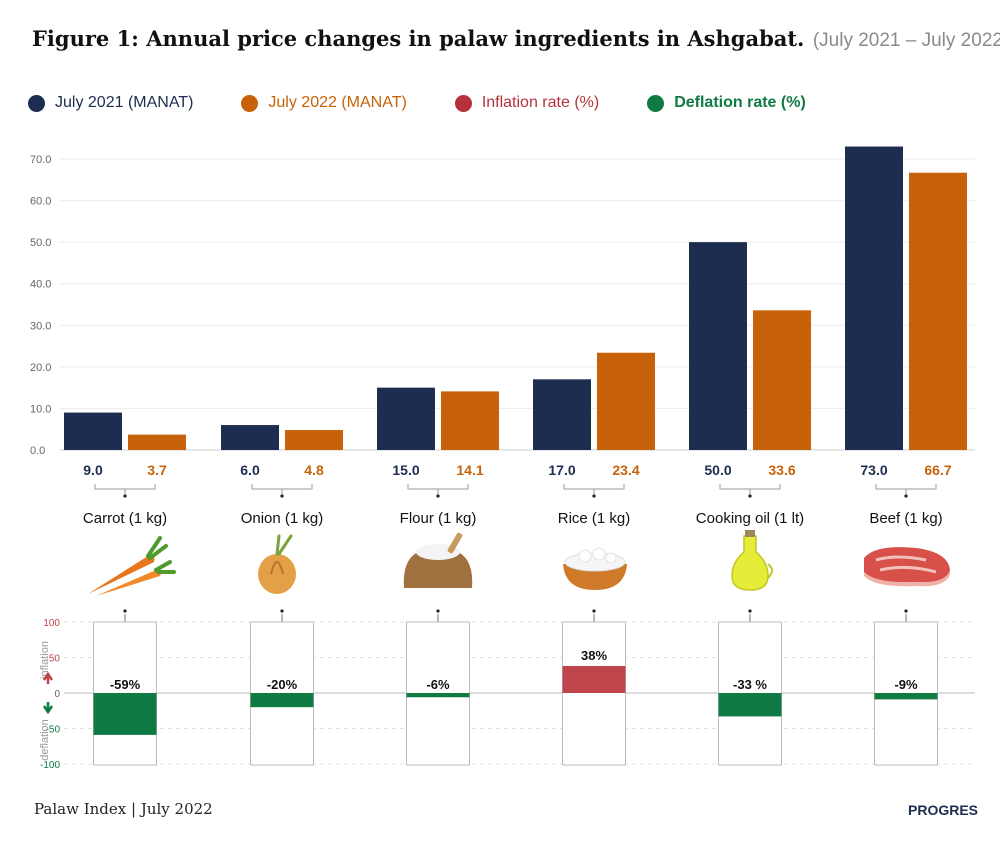  What do you see at coordinates (40, 285) in the screenshot?
I see `y-tick-label: 40.0` at bounding box center [40, 285].